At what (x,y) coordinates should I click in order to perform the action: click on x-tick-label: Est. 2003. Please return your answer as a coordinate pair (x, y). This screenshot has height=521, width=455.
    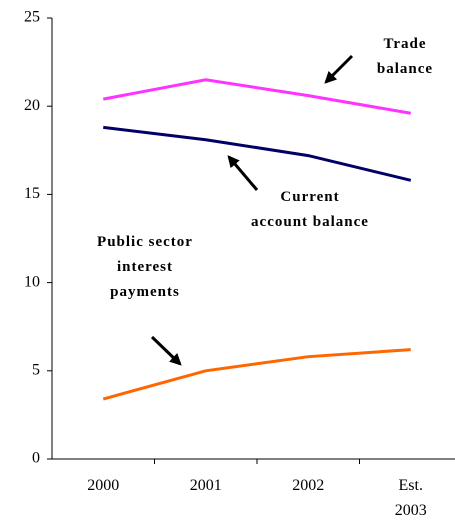
    Looking at the image, I should click on (410, 498).